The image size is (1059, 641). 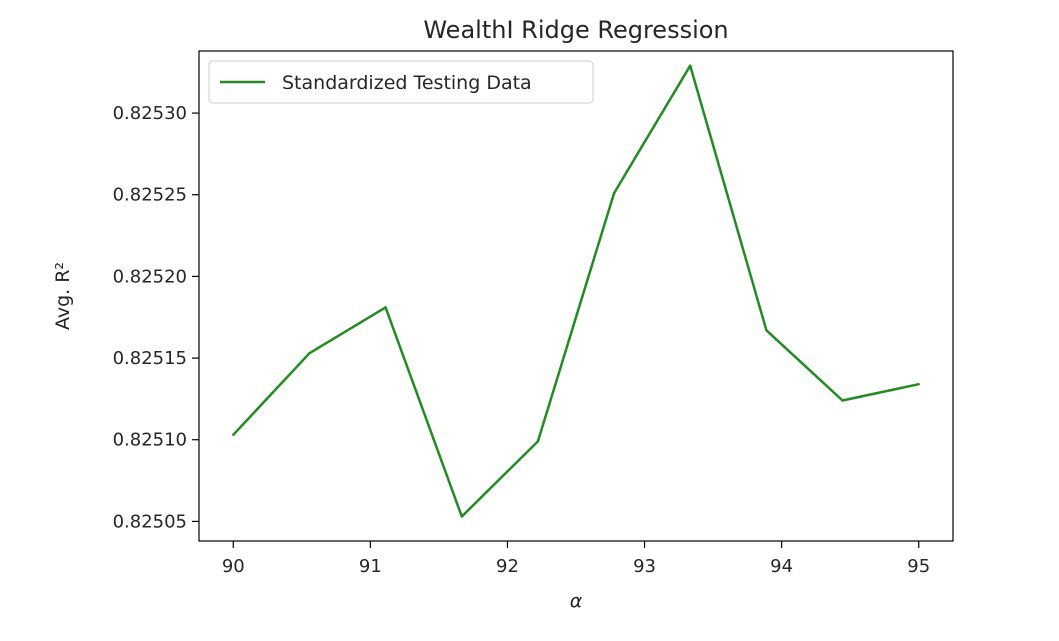 I want to click on x-axis: 90 91 92 93 94 95, so click(x=576, y=559).